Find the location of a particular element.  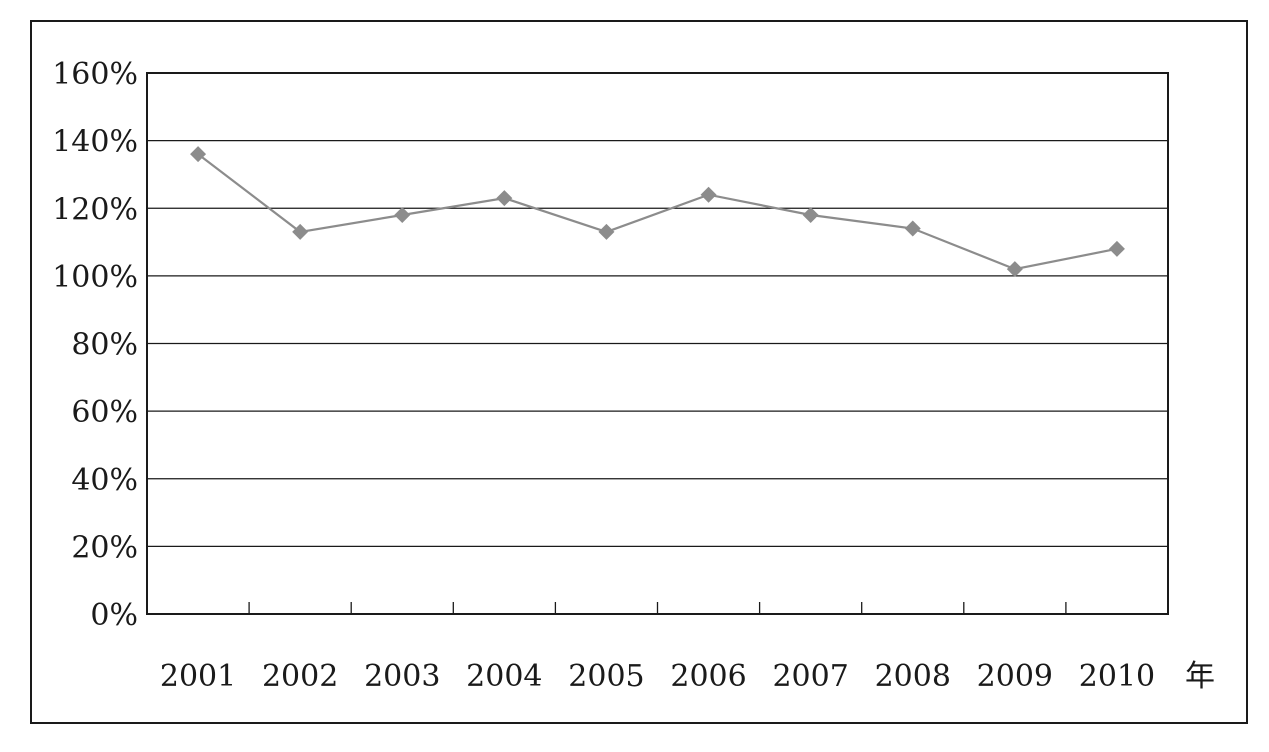

y-tick-label: 0% is located at coordinates (114, 615).